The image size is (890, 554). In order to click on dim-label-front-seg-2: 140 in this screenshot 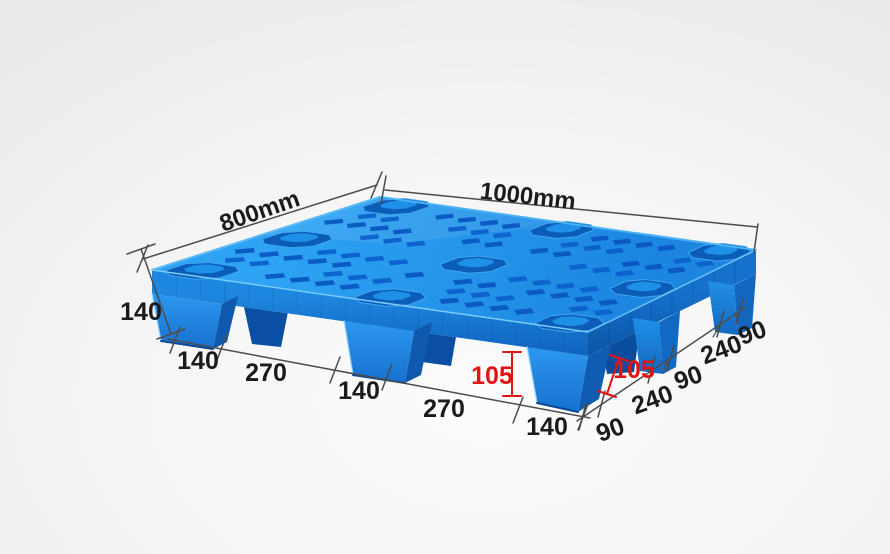, I will do `click(359, 391)`.